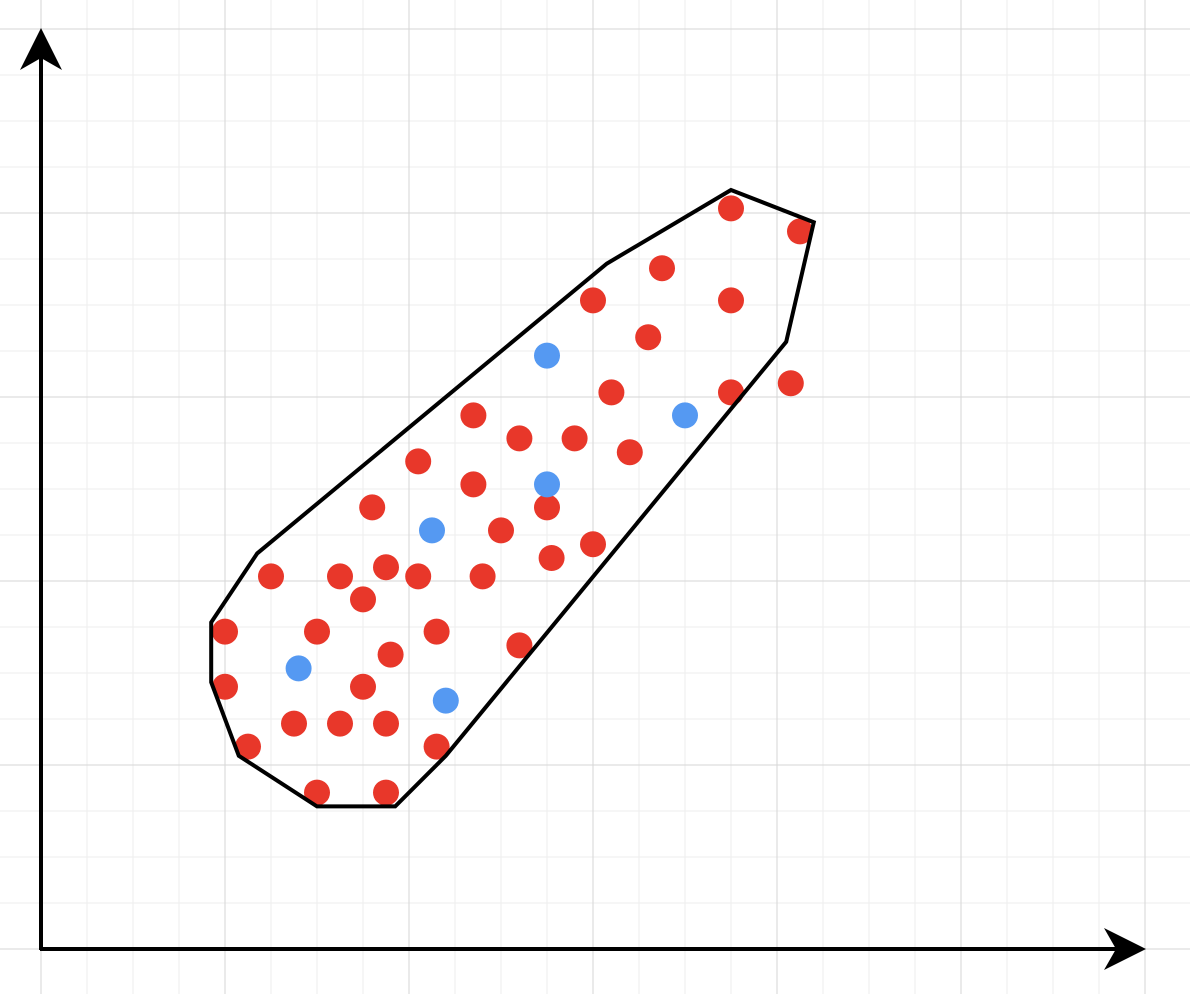  What do you see at coordinates (41, 49) in the screenshot?
I see `y-axis-arrow-icon` at bounding box center [41, 49].